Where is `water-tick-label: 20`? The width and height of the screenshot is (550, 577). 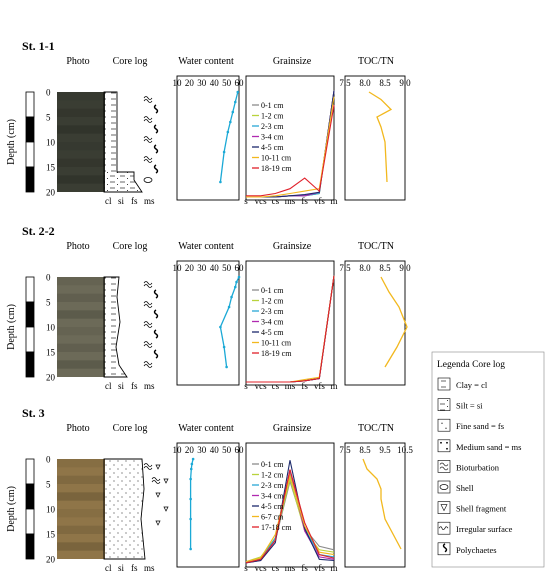
water-tick-label: 20 is located at coordinates (190, 83).